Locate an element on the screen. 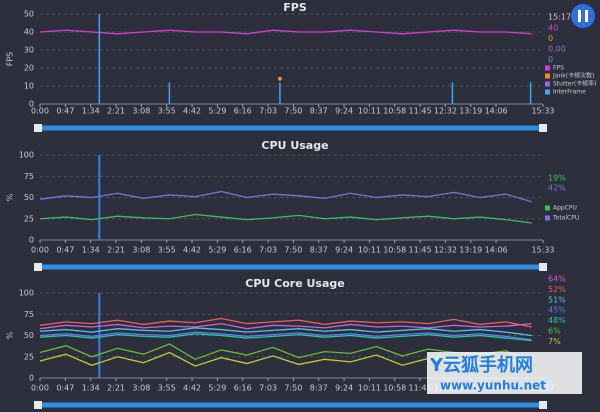 This screenshot has height=412, width=600. y-axis-label: FPS is located at coordinates (10, 59).